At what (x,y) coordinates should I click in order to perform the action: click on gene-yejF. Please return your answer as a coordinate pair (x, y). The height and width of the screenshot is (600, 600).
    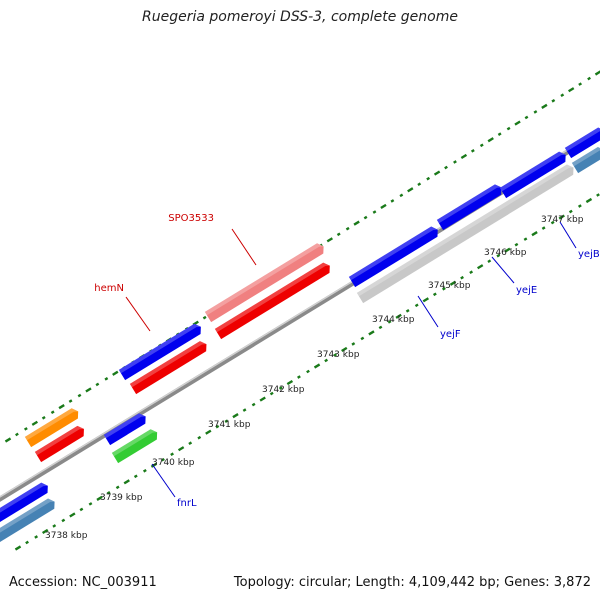
    Looking at the image, I should click on (465, 234).